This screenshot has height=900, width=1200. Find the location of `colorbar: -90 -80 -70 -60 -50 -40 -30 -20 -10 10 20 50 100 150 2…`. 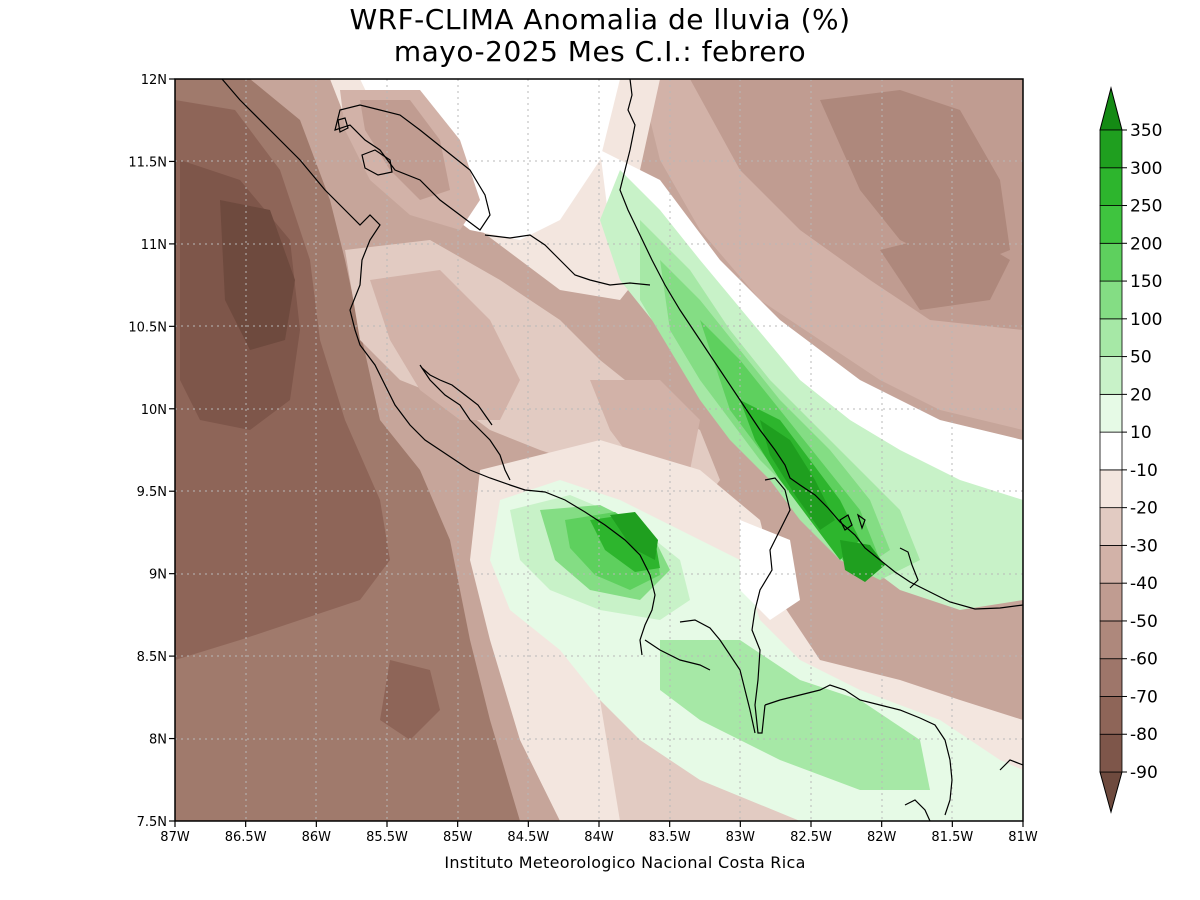

colorbar: -90 -80 -70 -60 -50 -40 -30 -20 -10 10 20 50 100 150 2… is located at coordinates (1130, 450).